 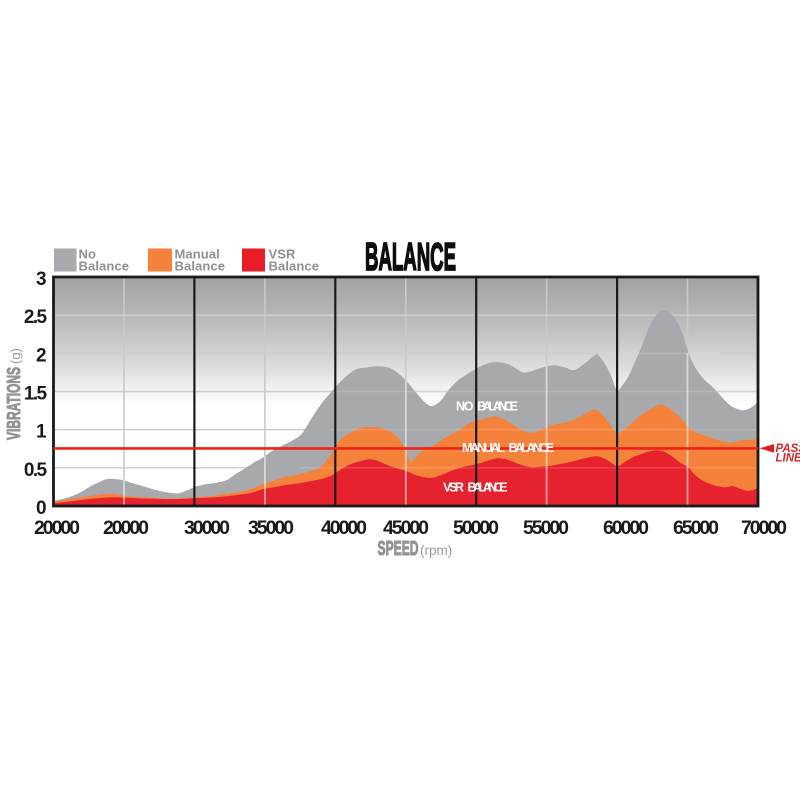 What do you see at coordinates (764, 528) in the screenshot?
I see `svg-text: 70000` at bounding box center [764, 528].